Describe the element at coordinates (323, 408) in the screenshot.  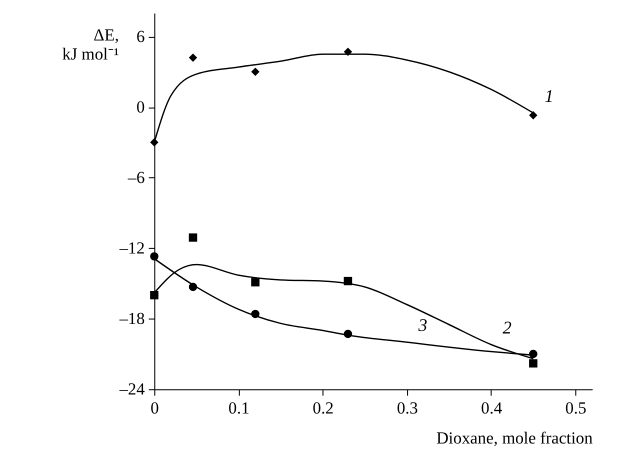
I see `x-tick-label: 0.2` at that location.